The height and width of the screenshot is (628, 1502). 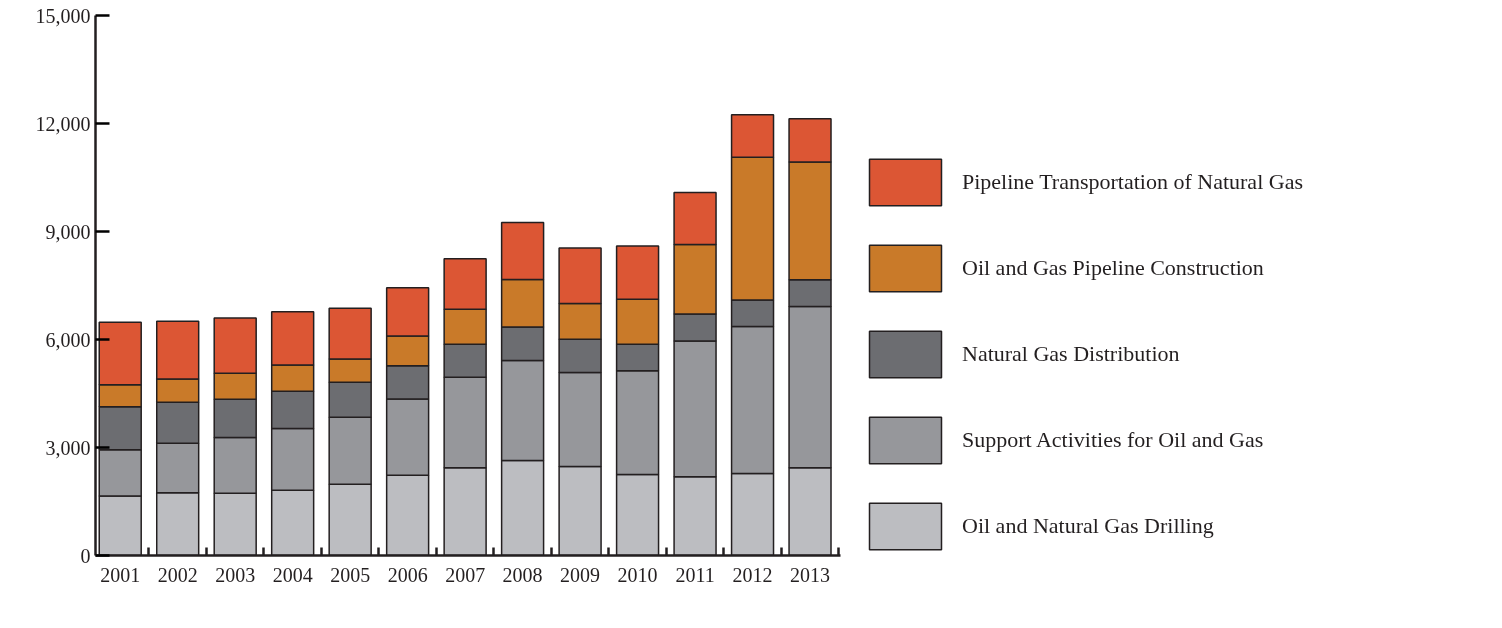 I want to click on x-tick-label: 2012, so click(x=752, y=574).